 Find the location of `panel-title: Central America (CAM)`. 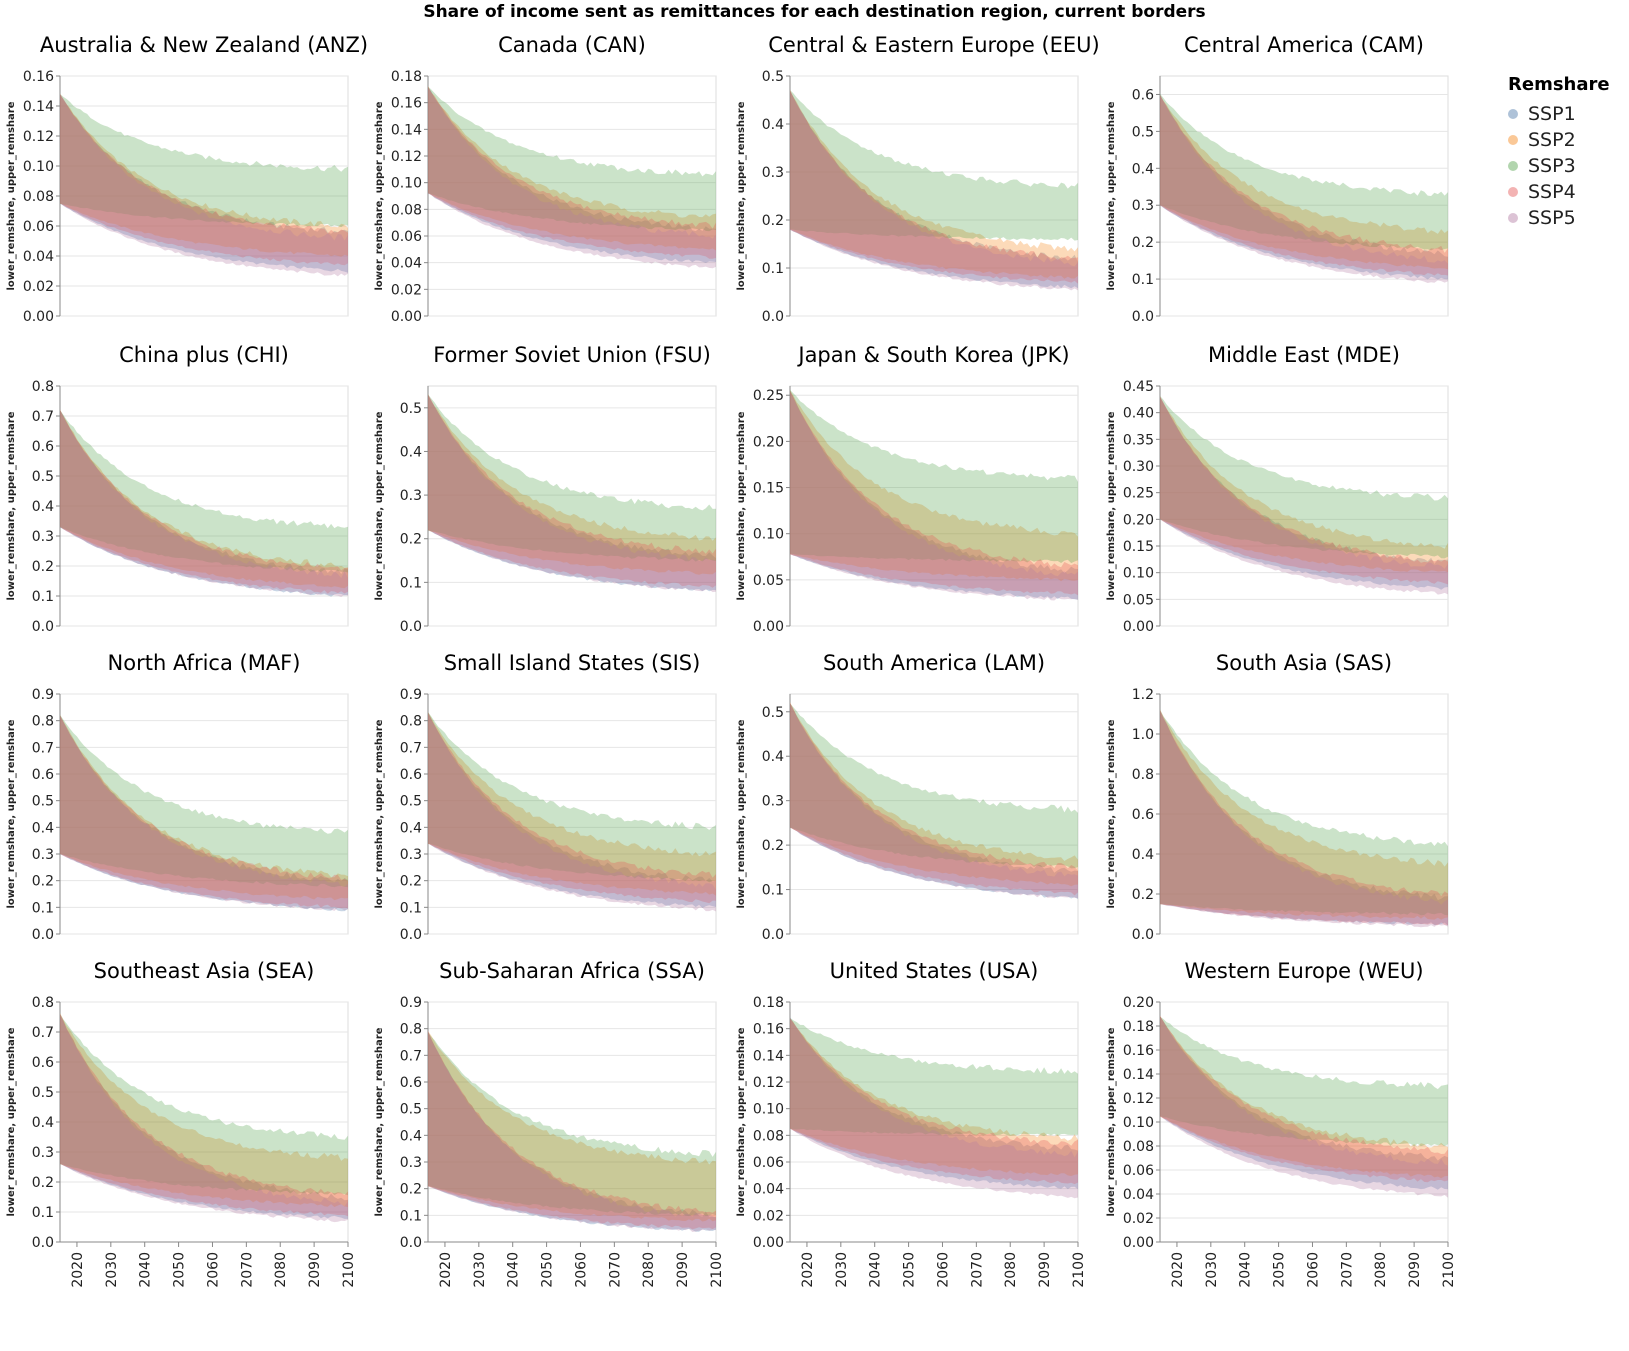

panel-title: Central America (CAM) is located at coordinates (1304, 45).